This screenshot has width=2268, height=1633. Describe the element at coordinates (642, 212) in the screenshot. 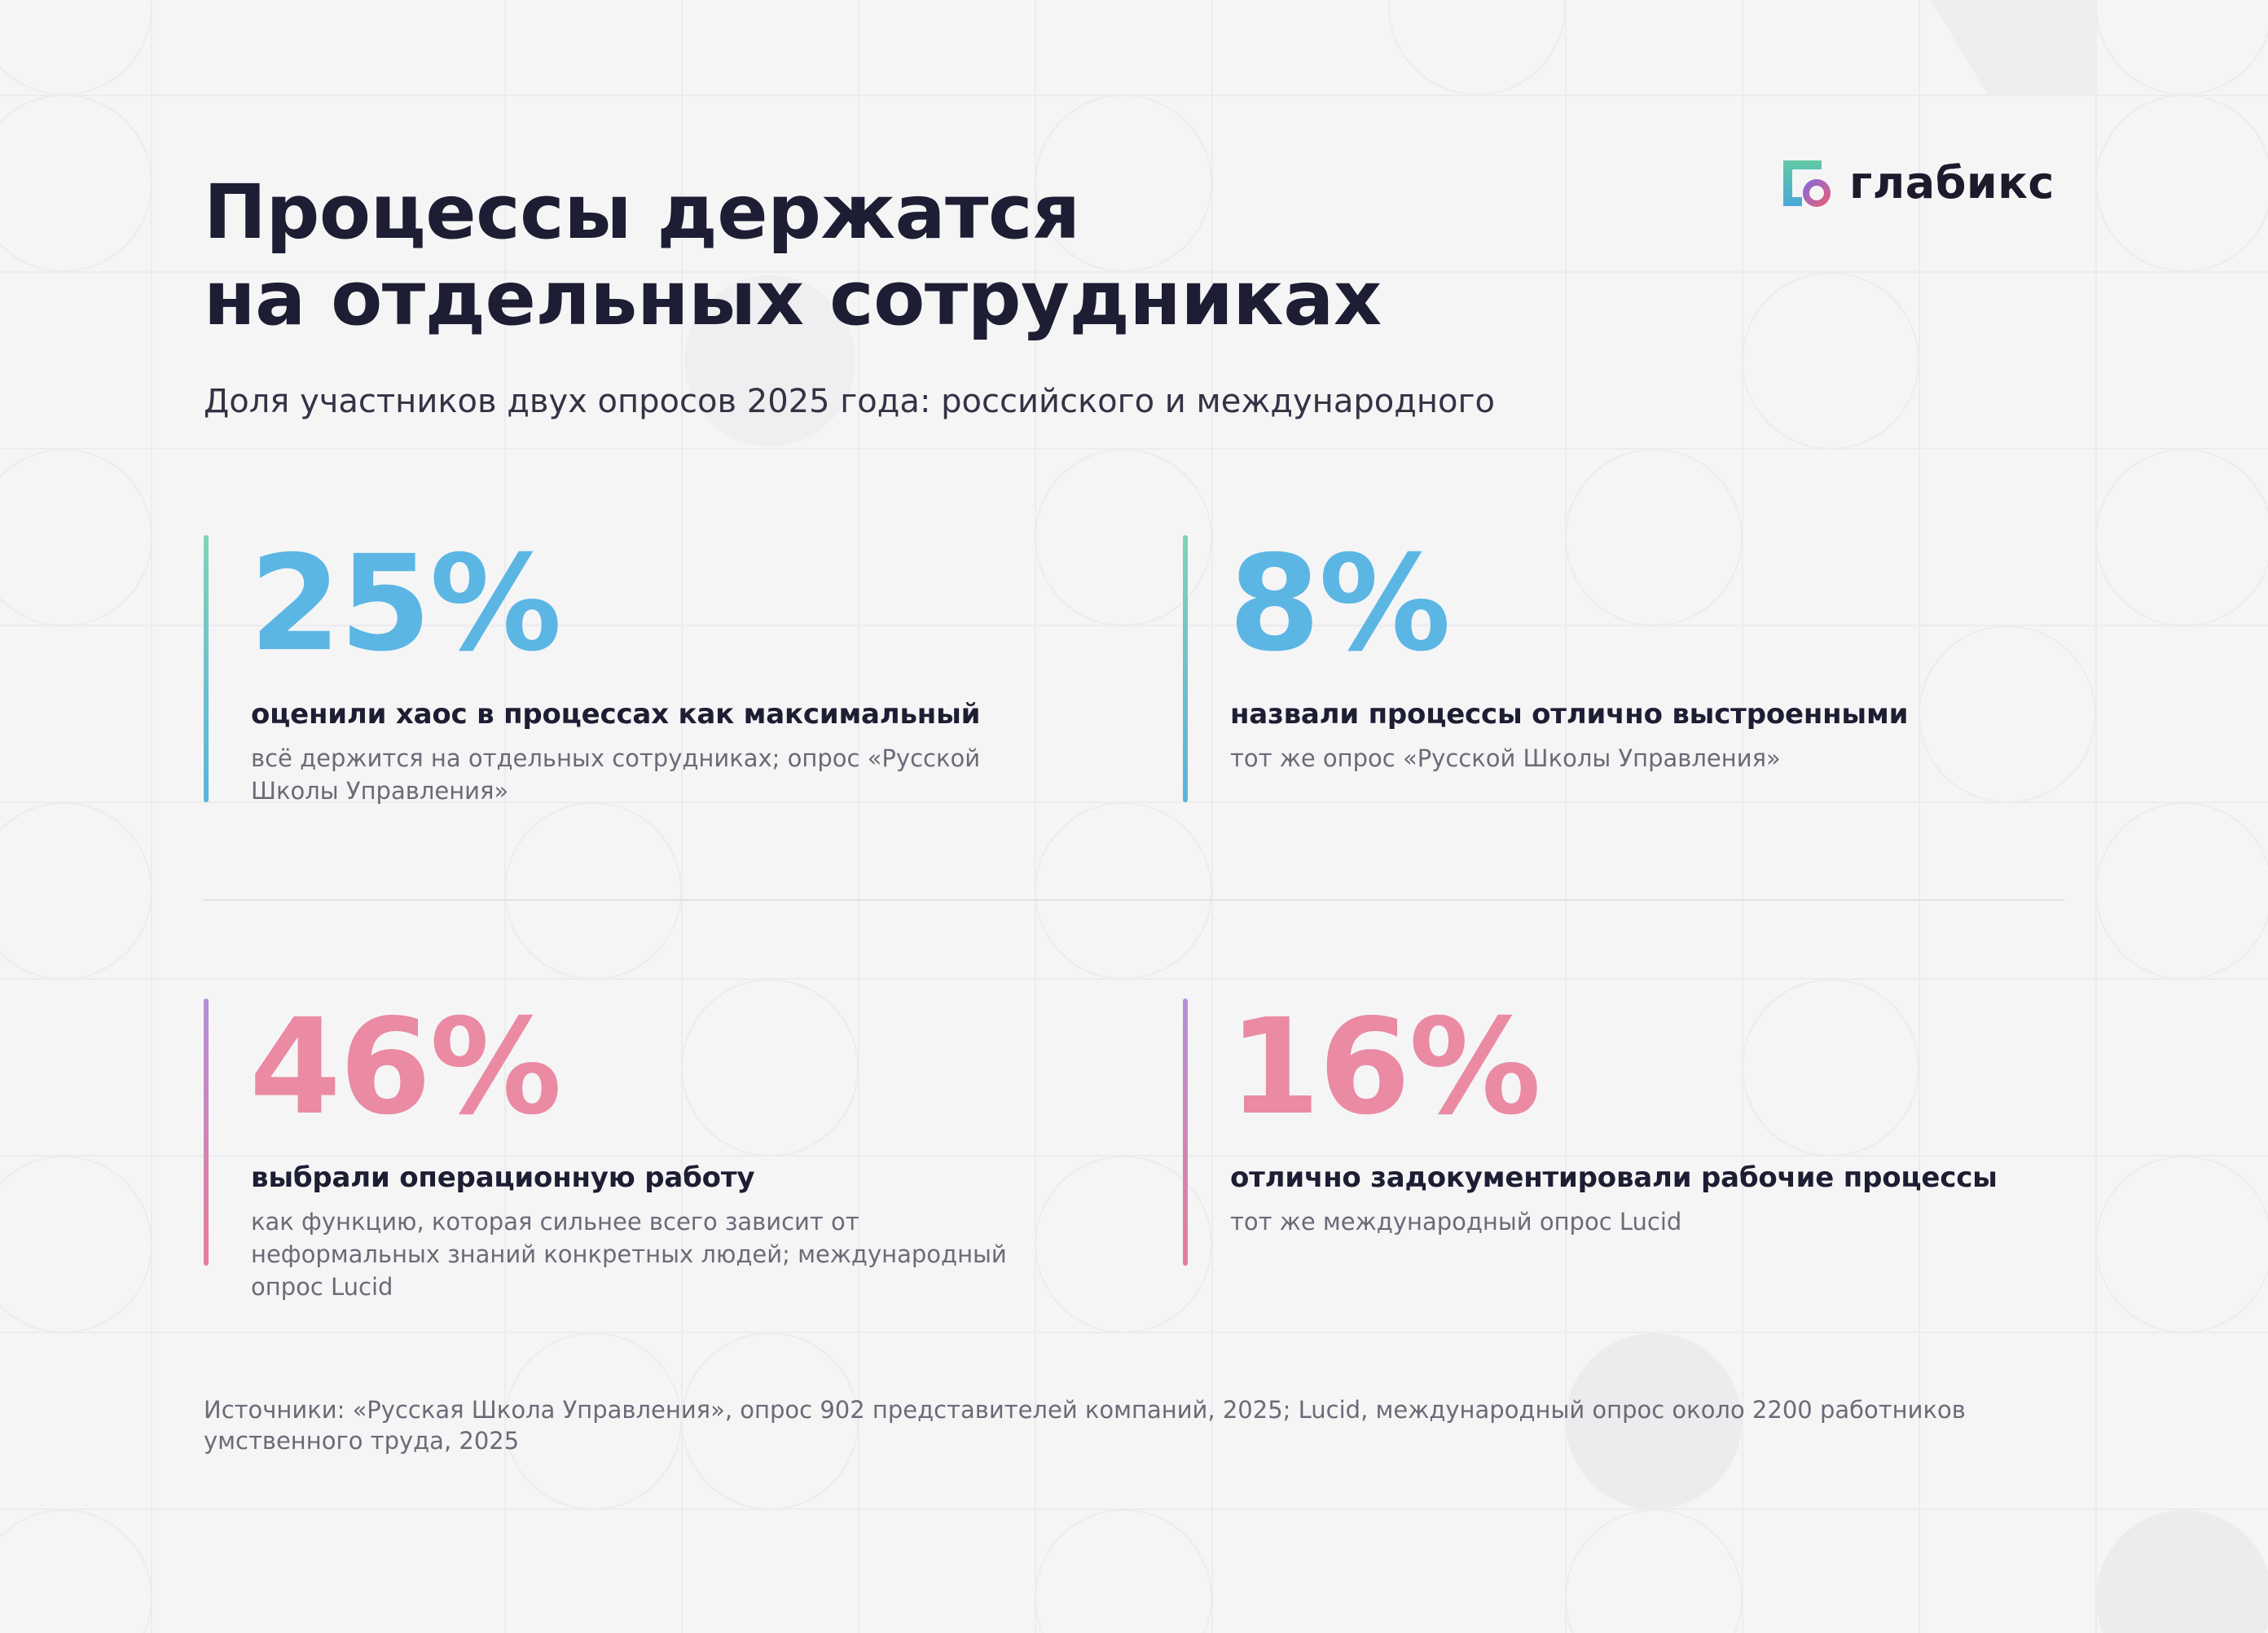

I see `title-line-1: Процессы держатся` at that location.